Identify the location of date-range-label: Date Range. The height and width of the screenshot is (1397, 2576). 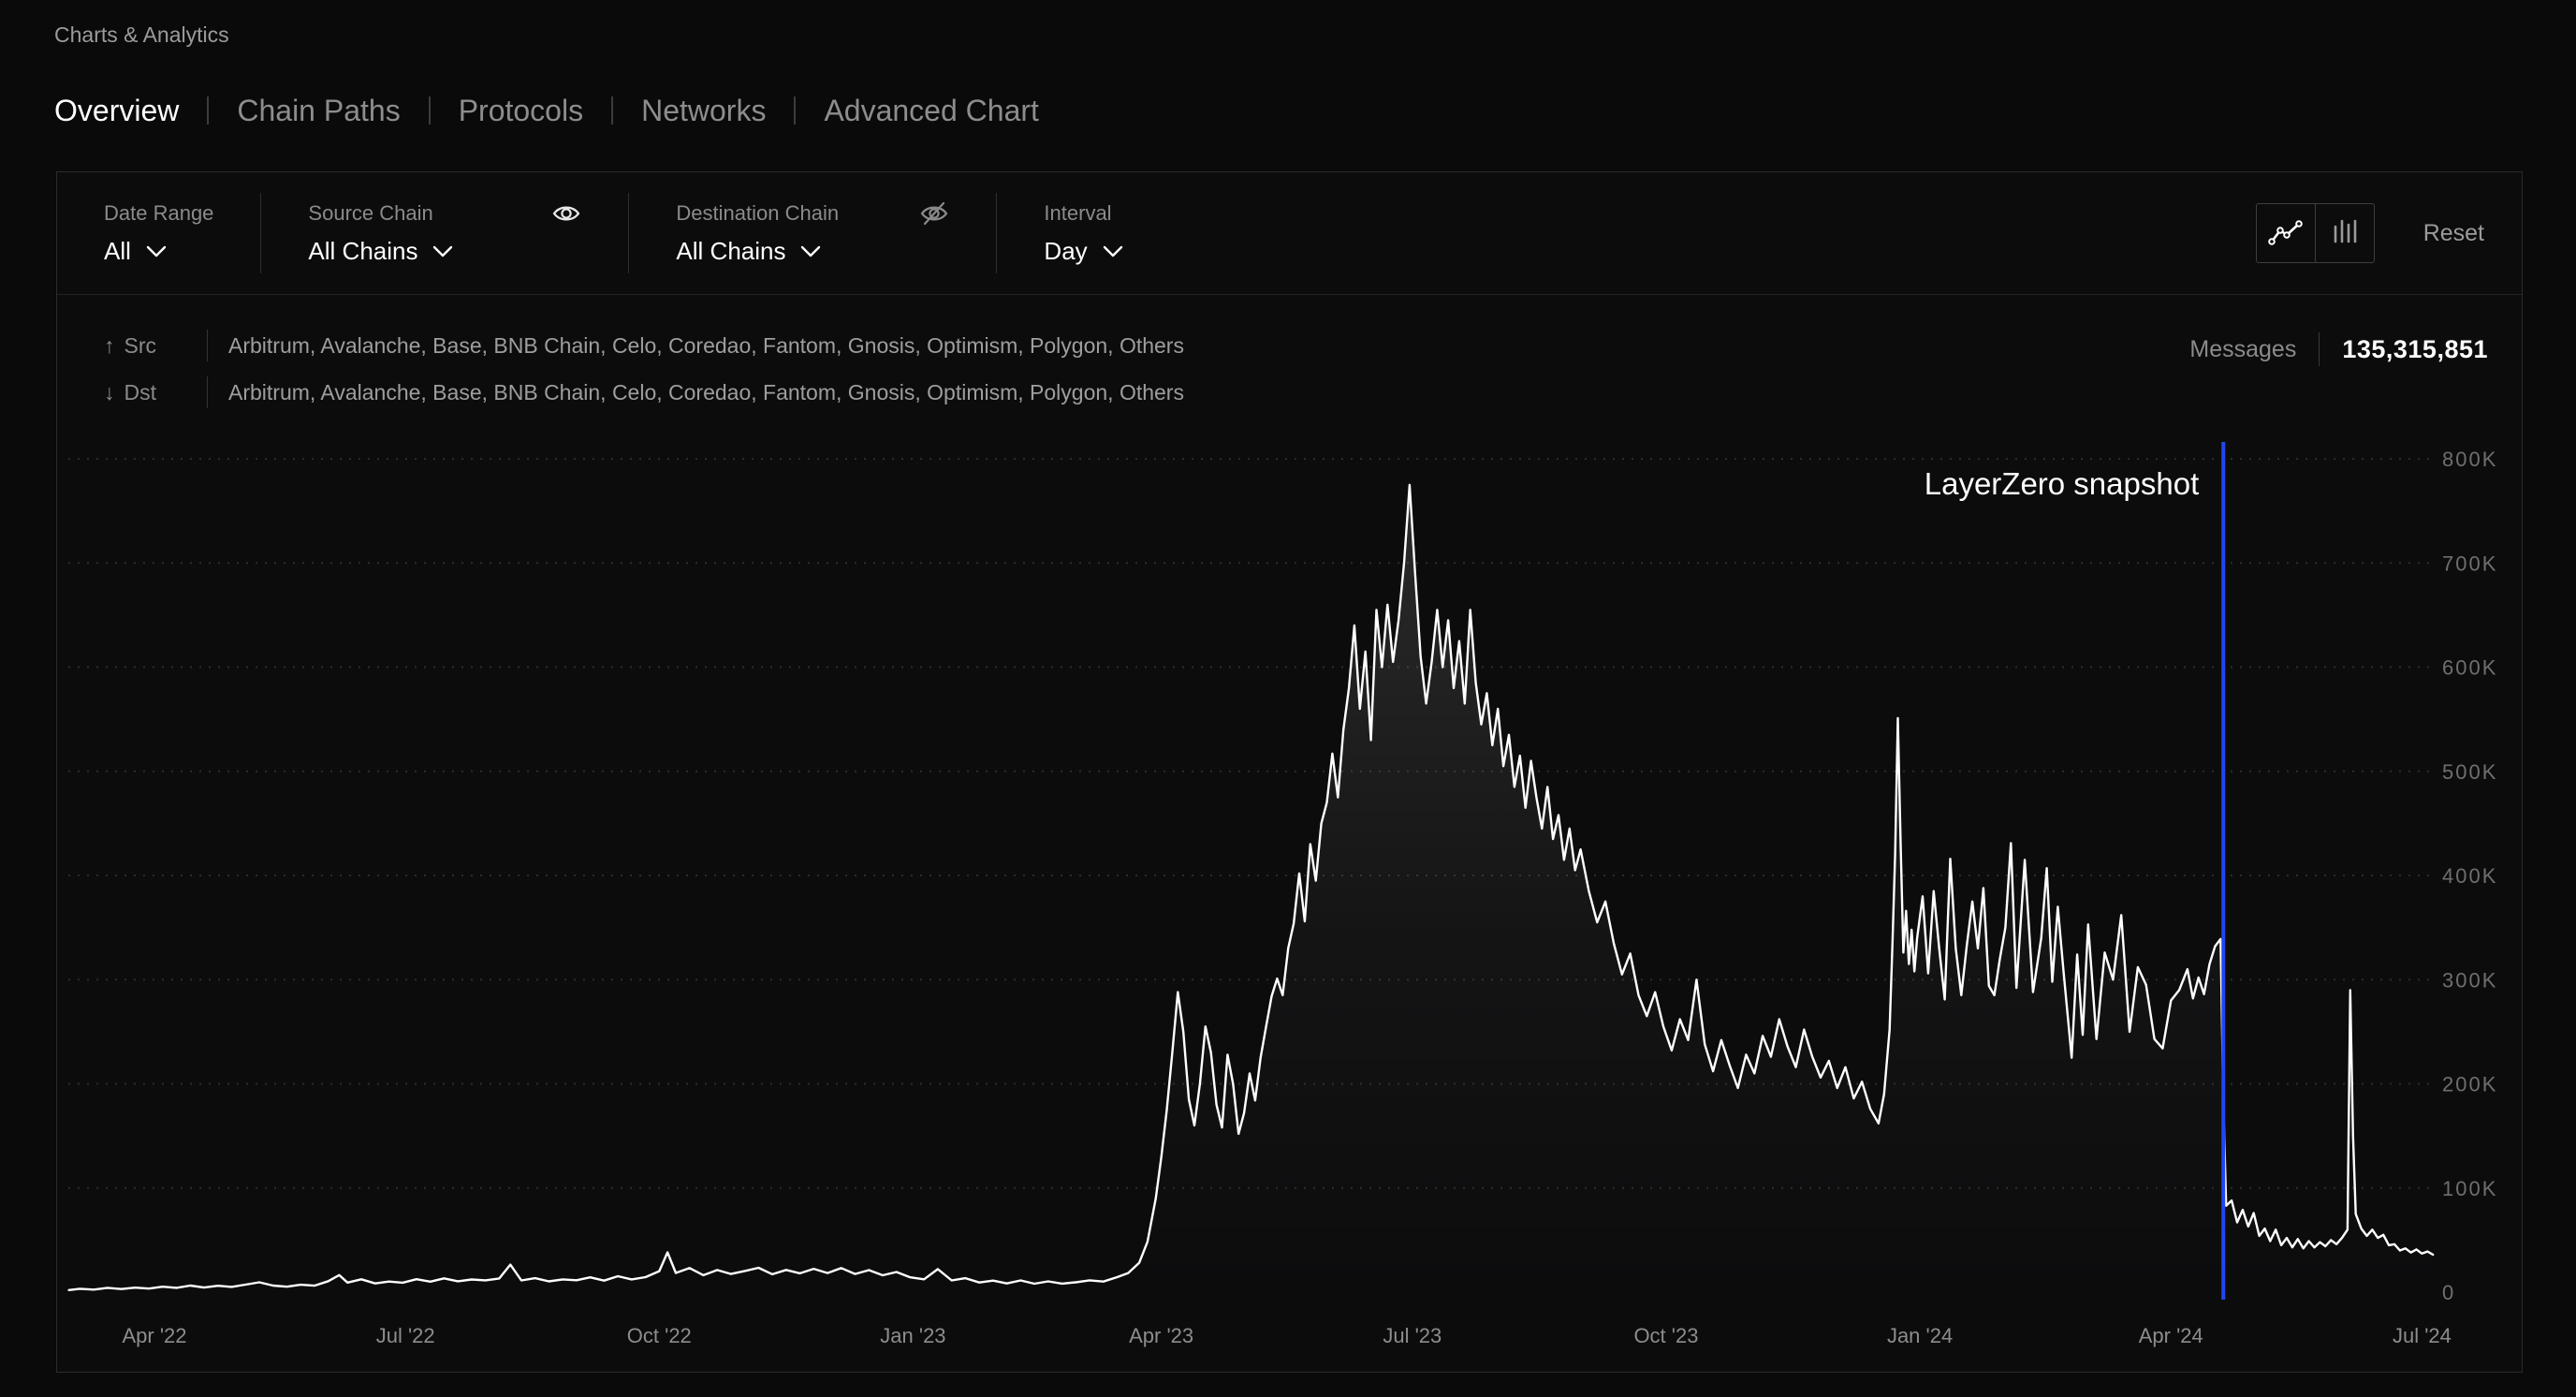
(159, 212).